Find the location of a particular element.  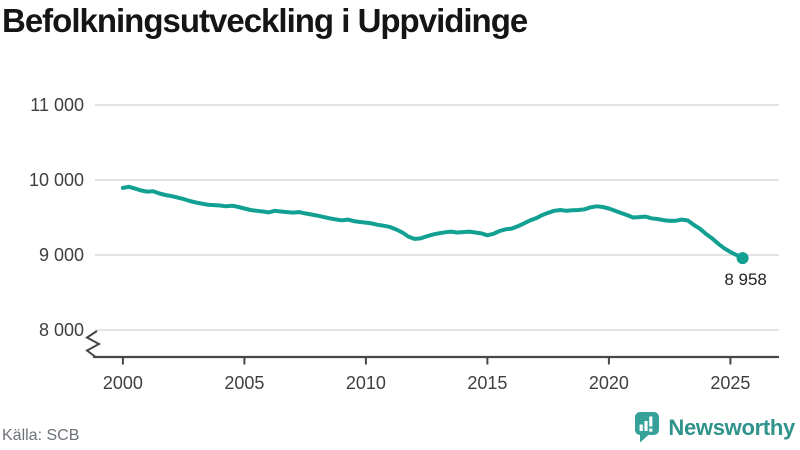

x-axis-tick-label: 2005 is located at coordinates (244, 383).